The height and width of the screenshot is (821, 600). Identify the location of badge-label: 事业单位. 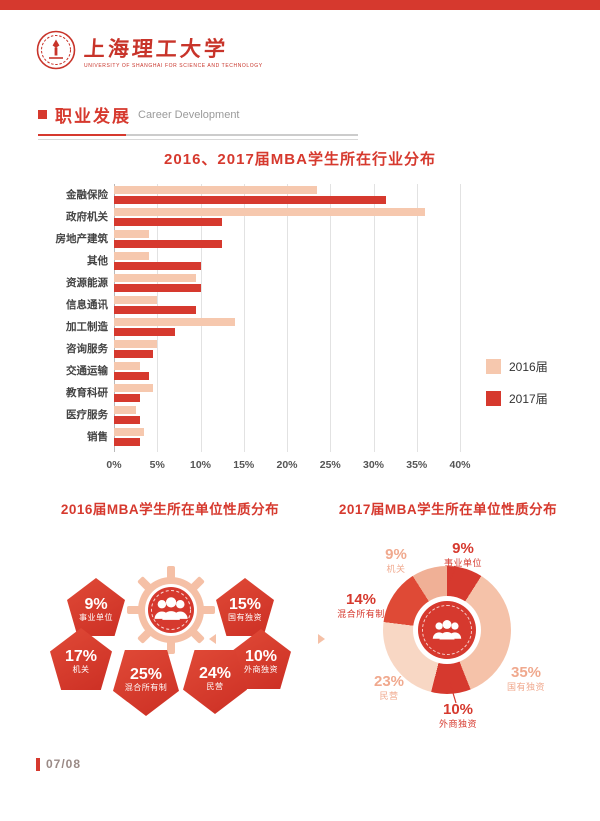
(96, 617).